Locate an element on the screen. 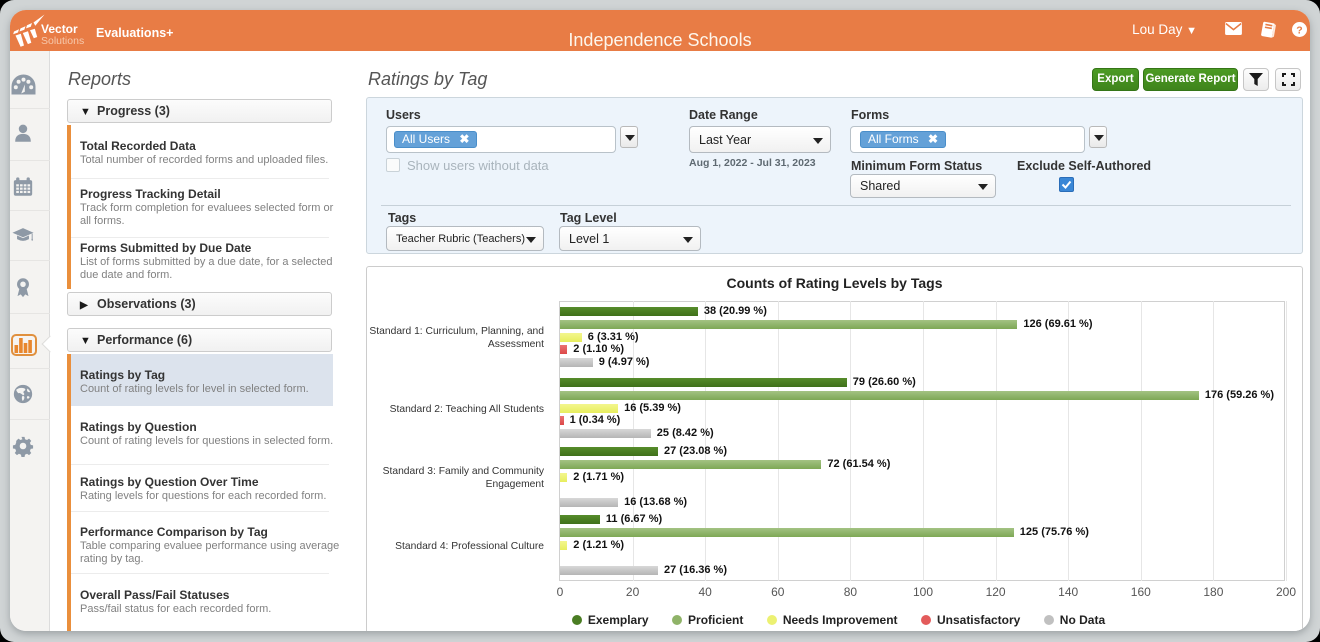 This screenshot has height=642, width=1320. svg-text: Solutions is located at coordinates (62, 41).